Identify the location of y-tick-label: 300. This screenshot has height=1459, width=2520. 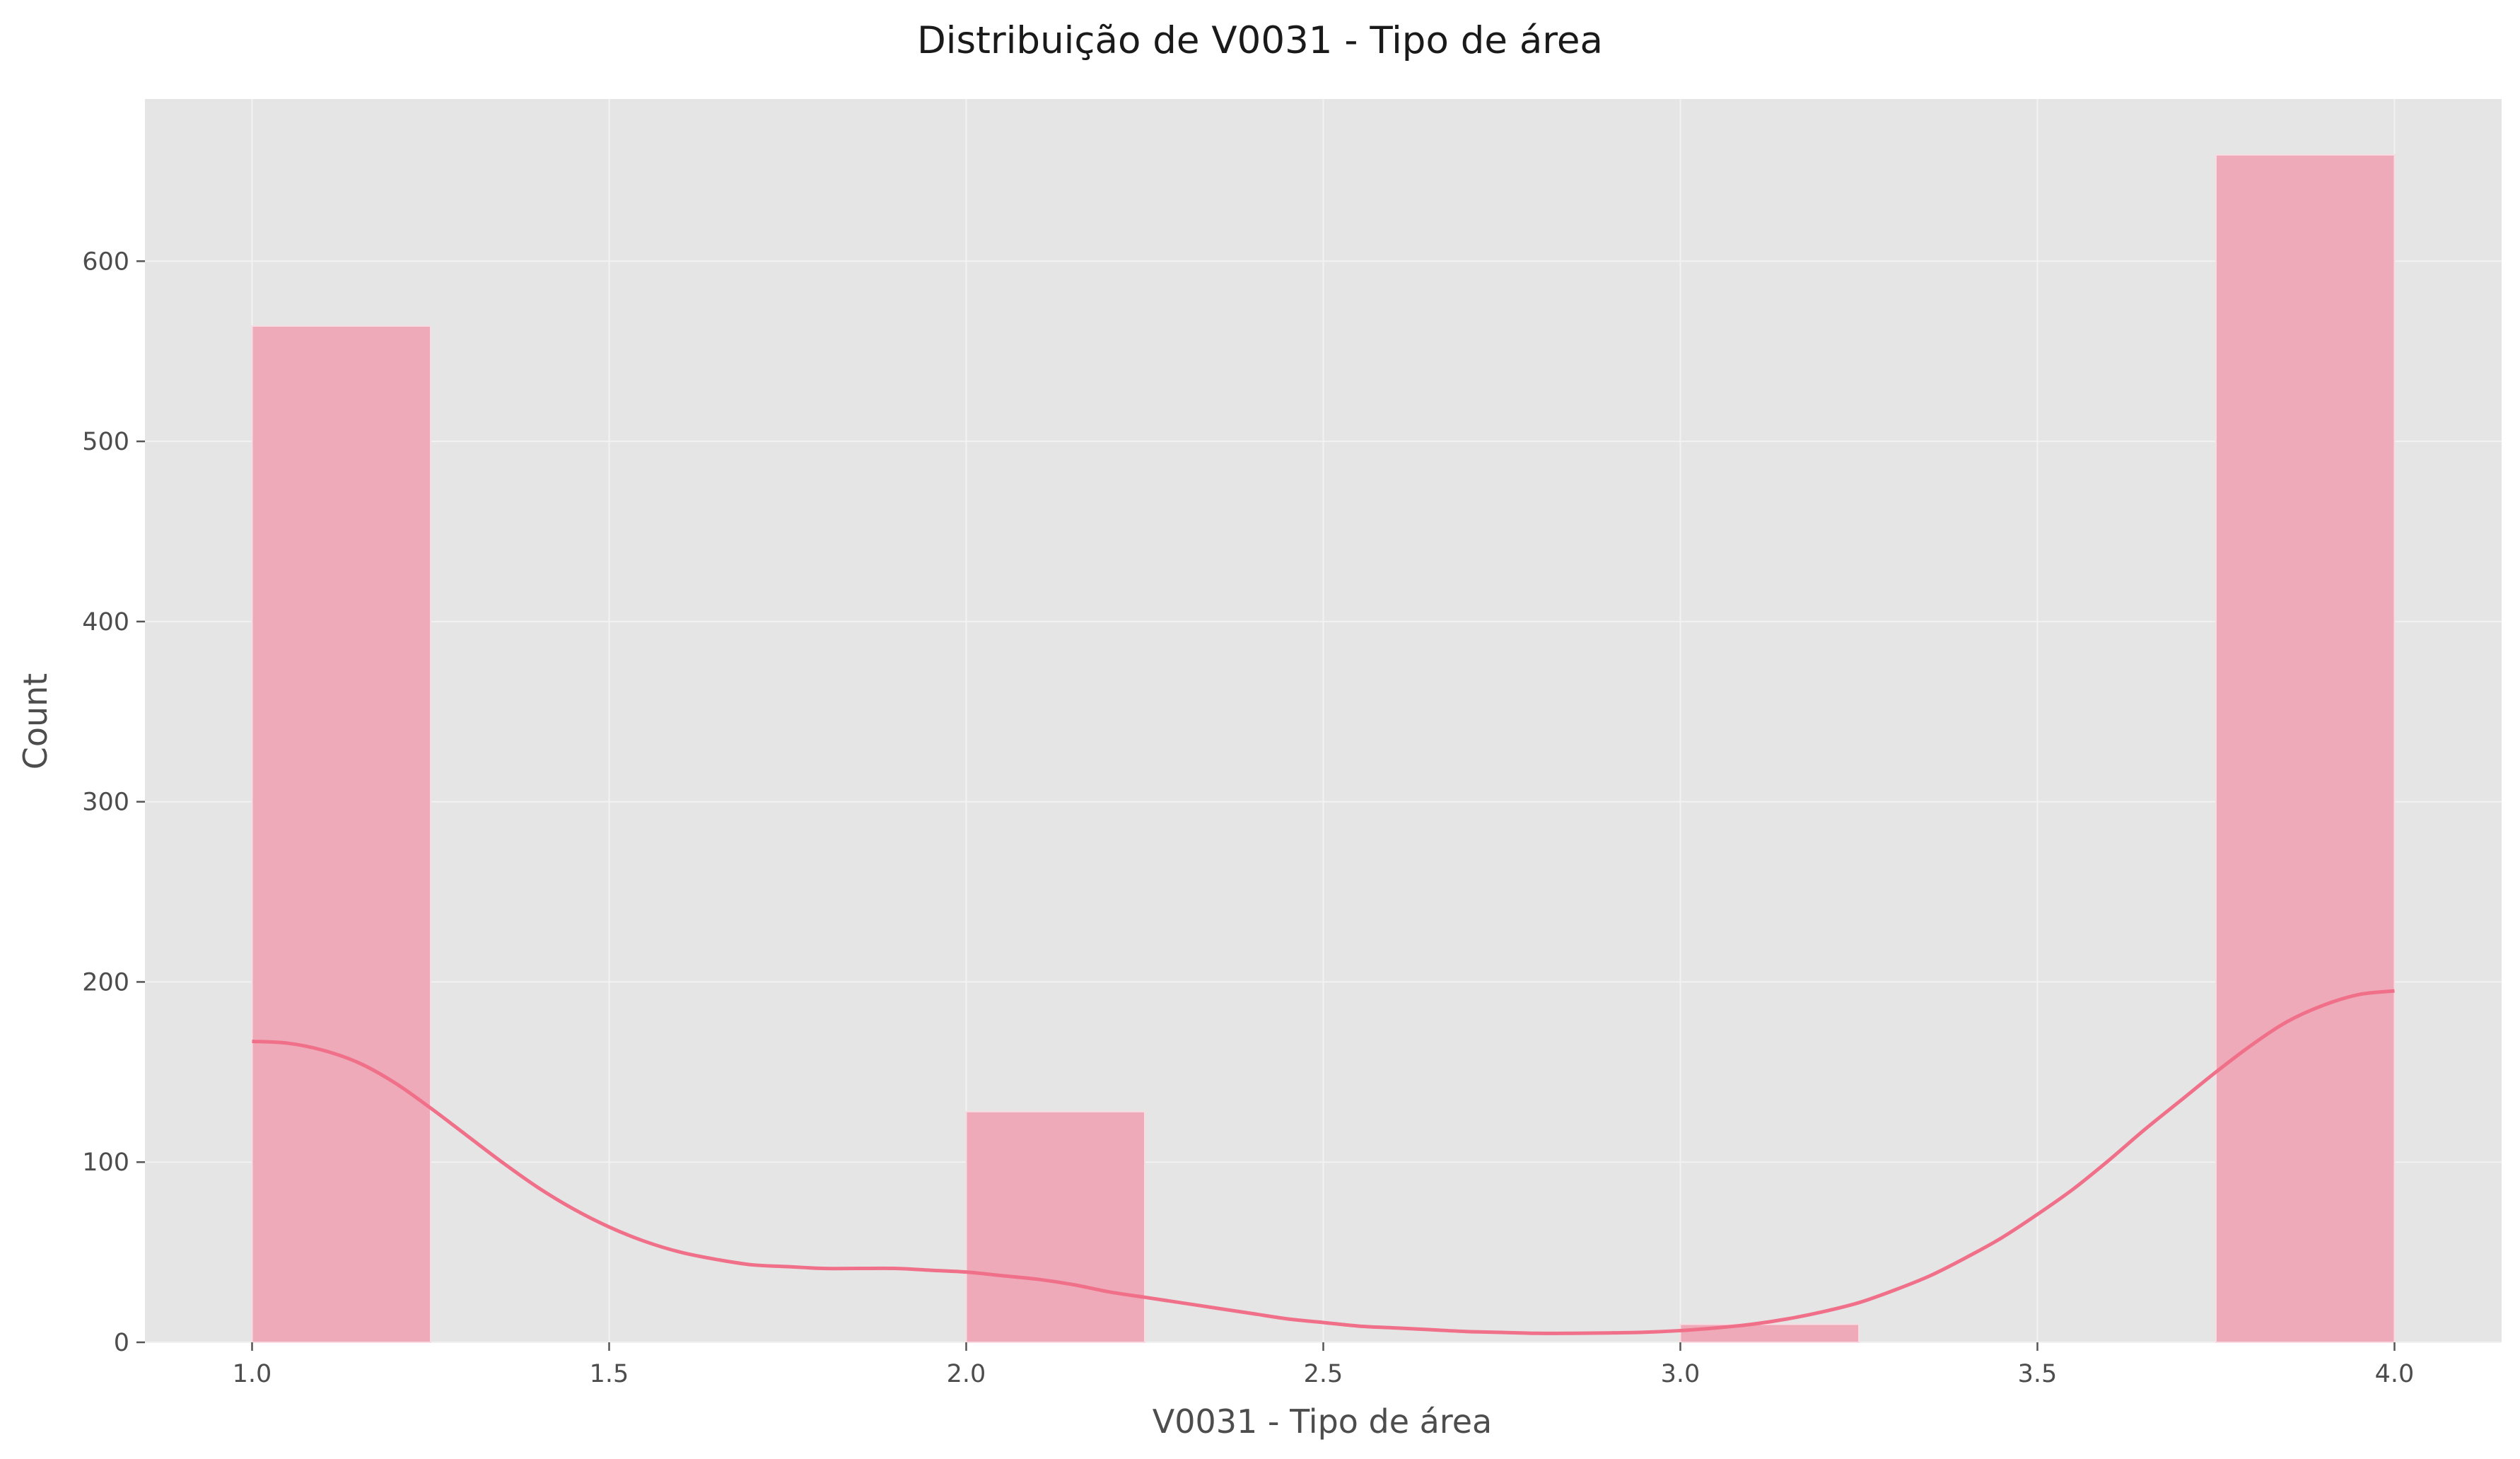
(105, 803).